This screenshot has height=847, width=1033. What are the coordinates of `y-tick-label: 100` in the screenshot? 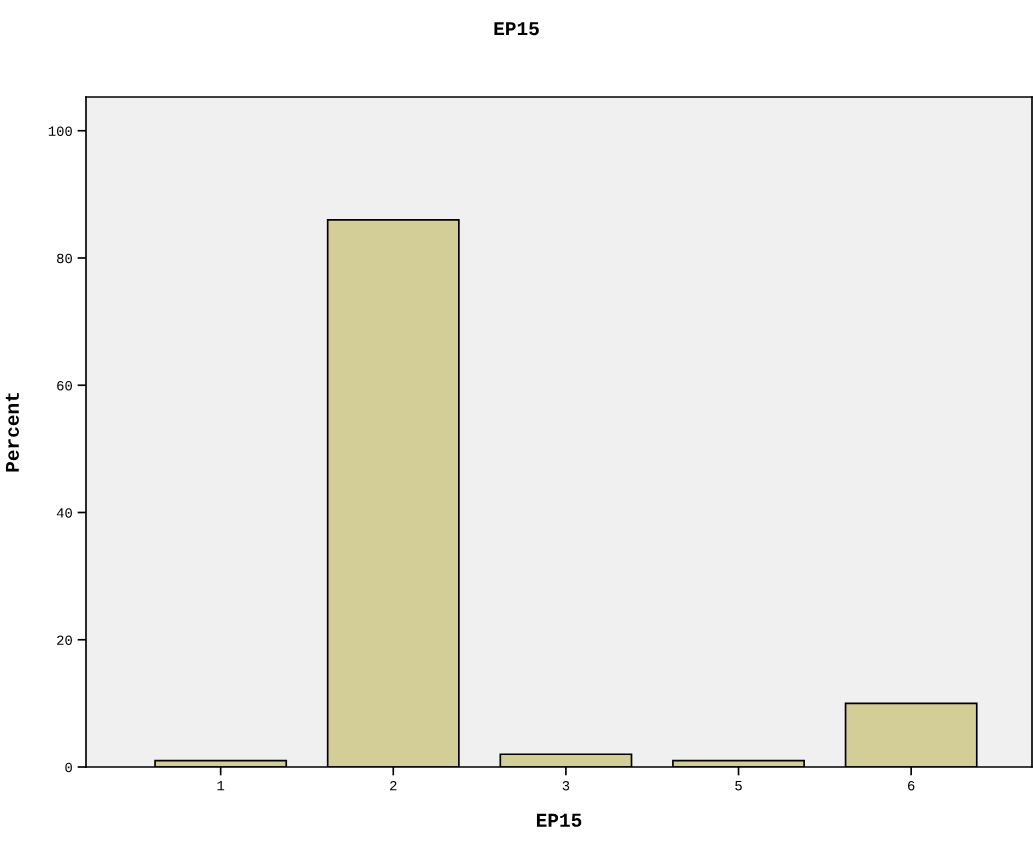 It's located at (60, 131).